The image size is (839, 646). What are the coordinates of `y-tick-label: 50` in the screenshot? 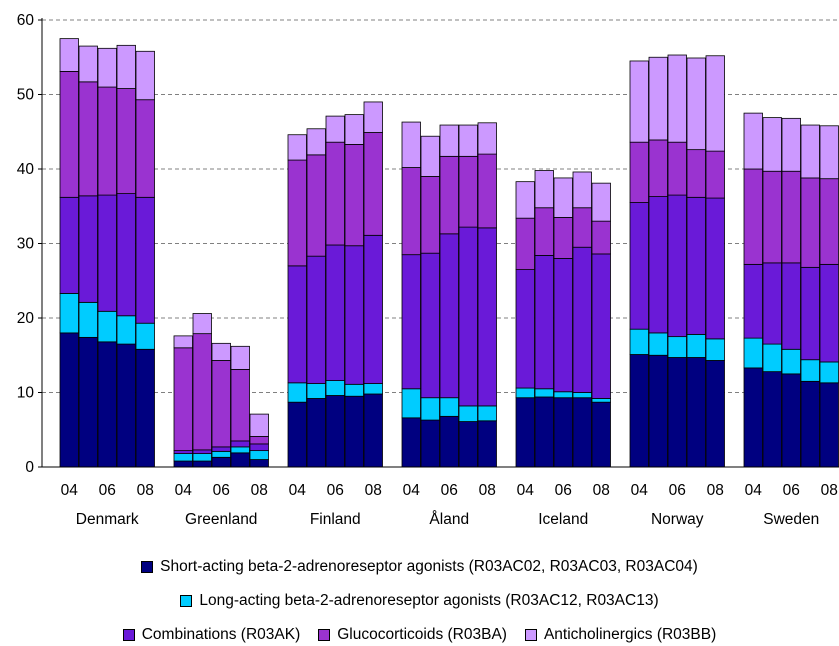 It's located at (26, 95).